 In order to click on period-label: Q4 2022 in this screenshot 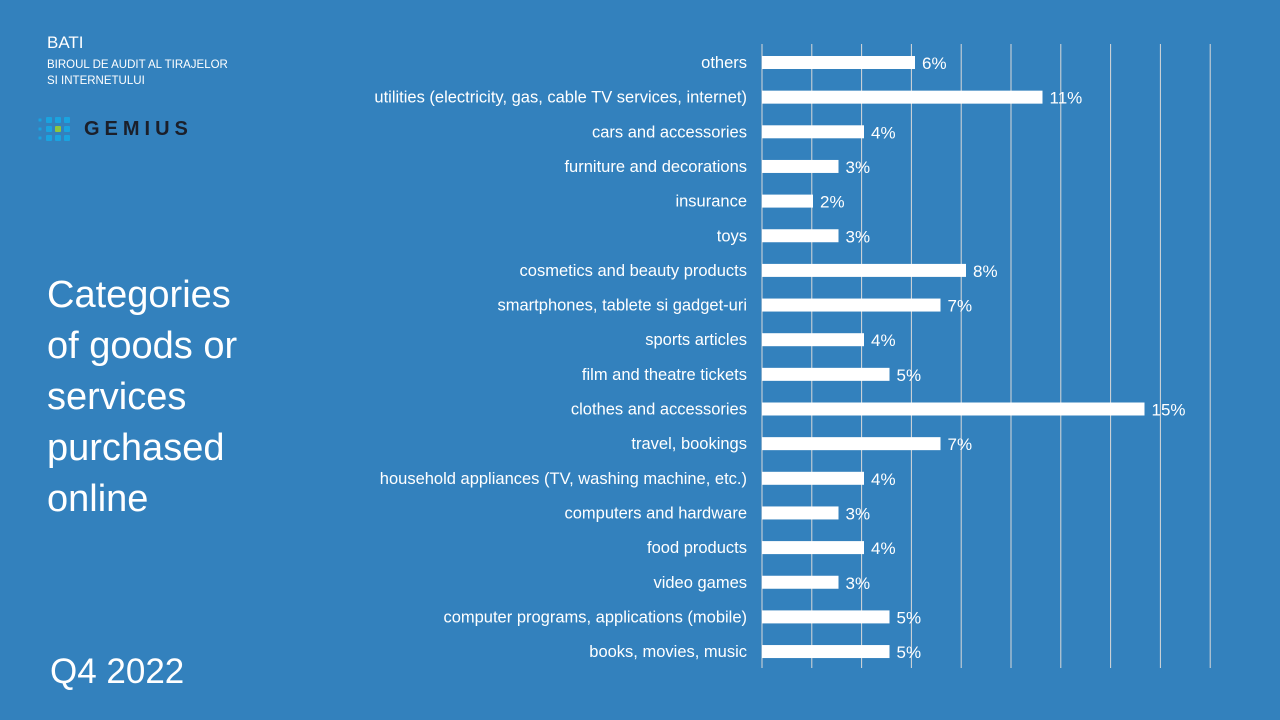, I will do `click(117, 671)`.